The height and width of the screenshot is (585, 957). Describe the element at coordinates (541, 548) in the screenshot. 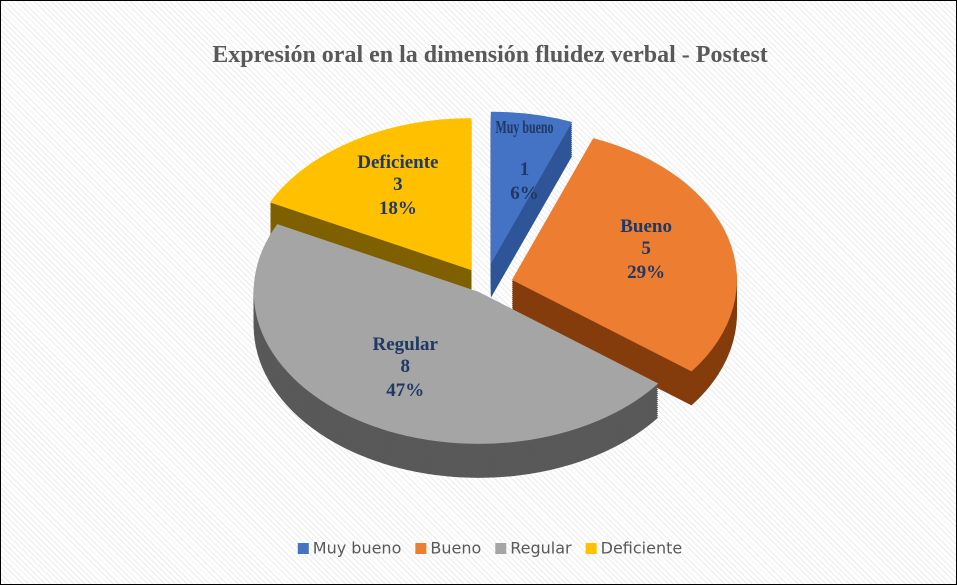

I see `legend-label: Regular` at that location.